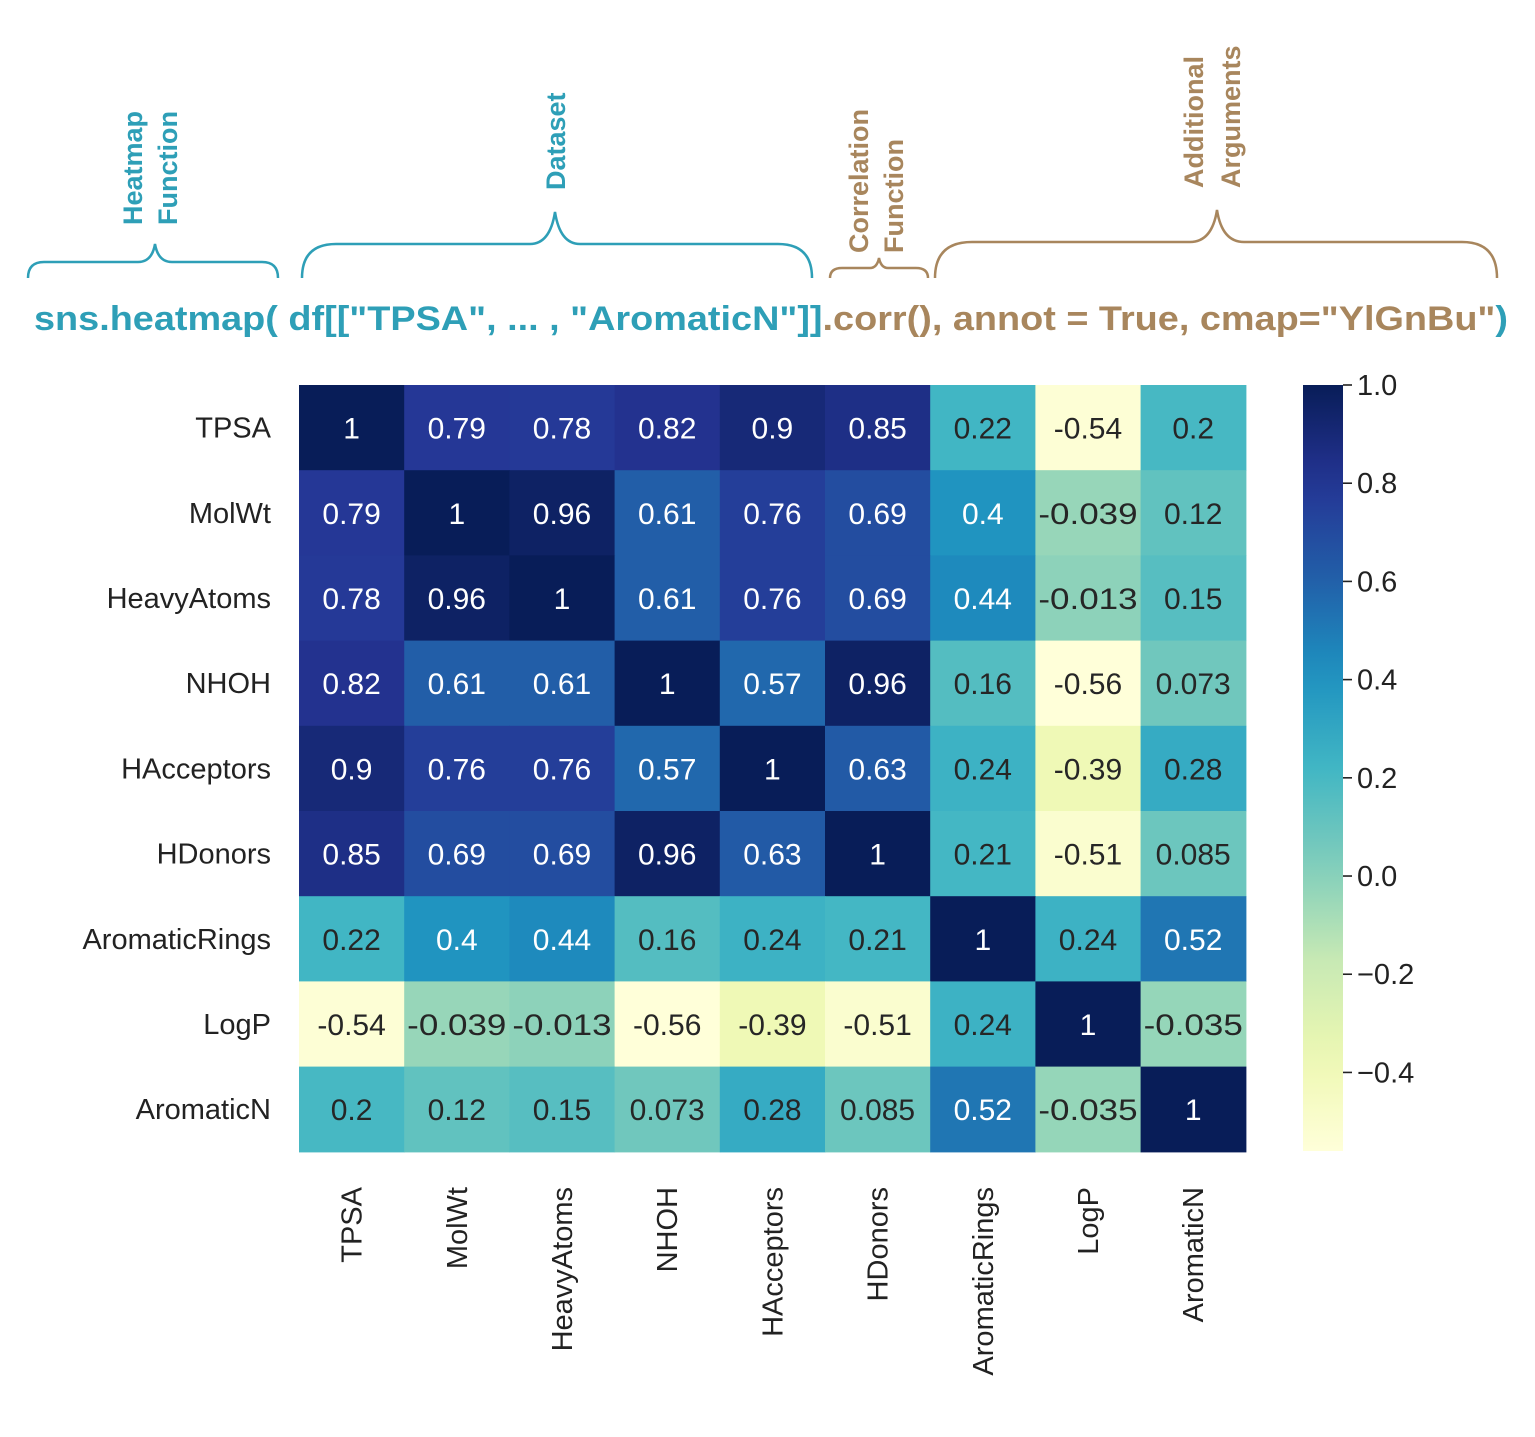 The height and width of the screenshot is (1437, 1535). I want to click on additional-arguments-brace, so click(1216, 244).